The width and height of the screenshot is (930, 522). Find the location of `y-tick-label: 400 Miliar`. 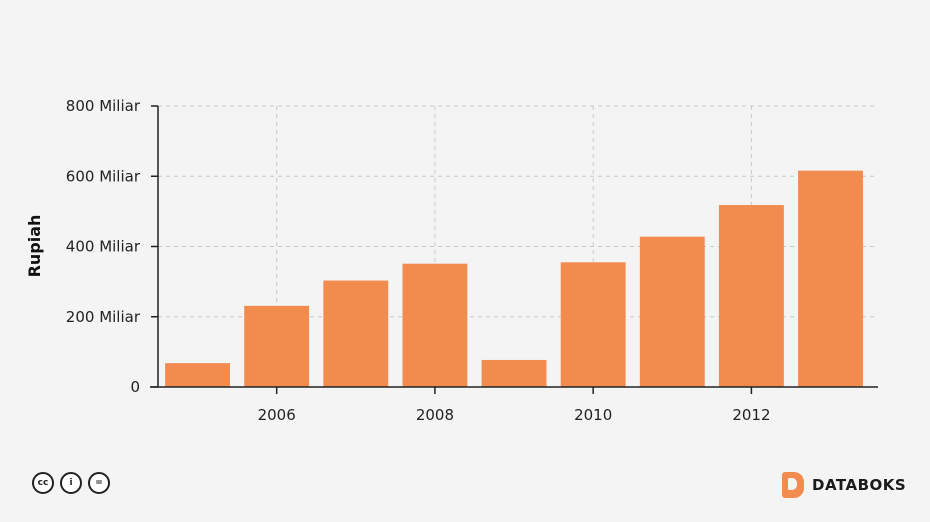

y-tick-label: 400 Miliar is located at coordinates (103, 247).